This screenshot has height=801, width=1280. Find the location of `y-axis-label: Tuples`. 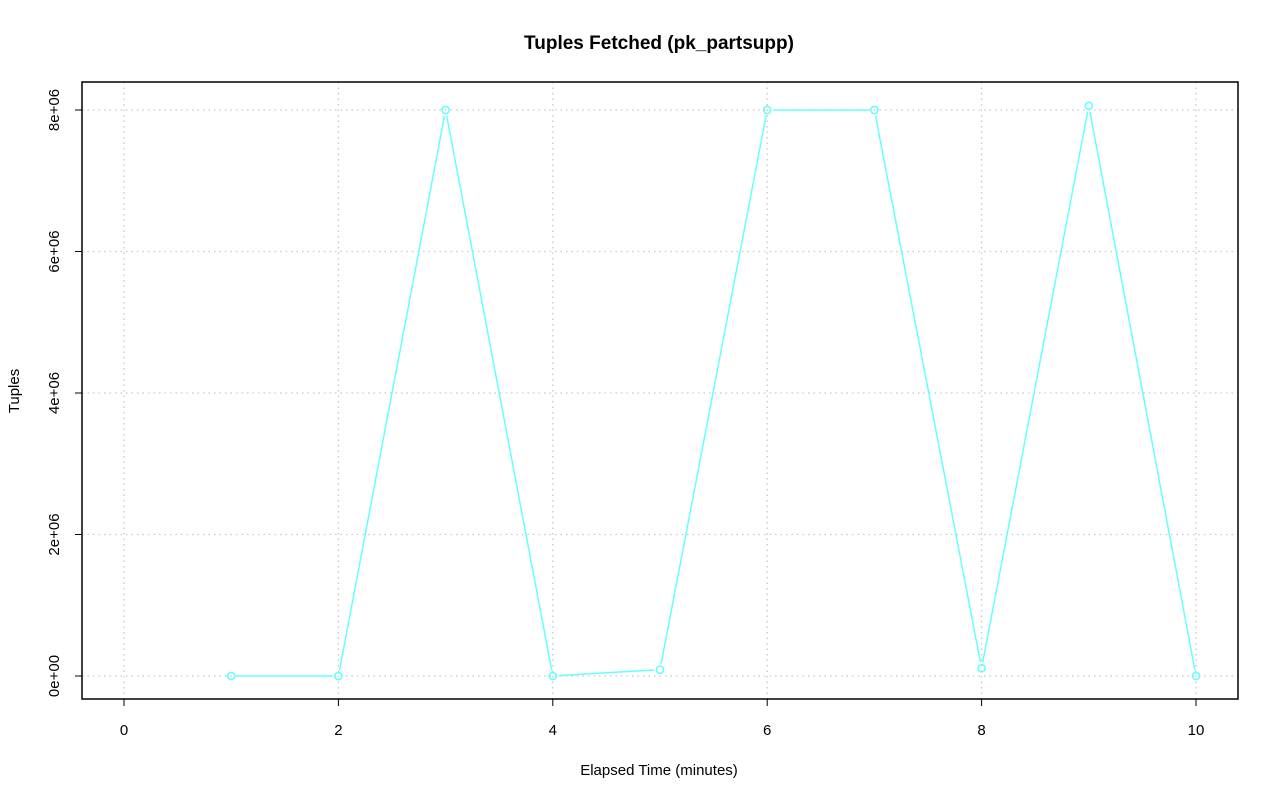

y-axis-label: Tuples is located at coordinates (14, 391).